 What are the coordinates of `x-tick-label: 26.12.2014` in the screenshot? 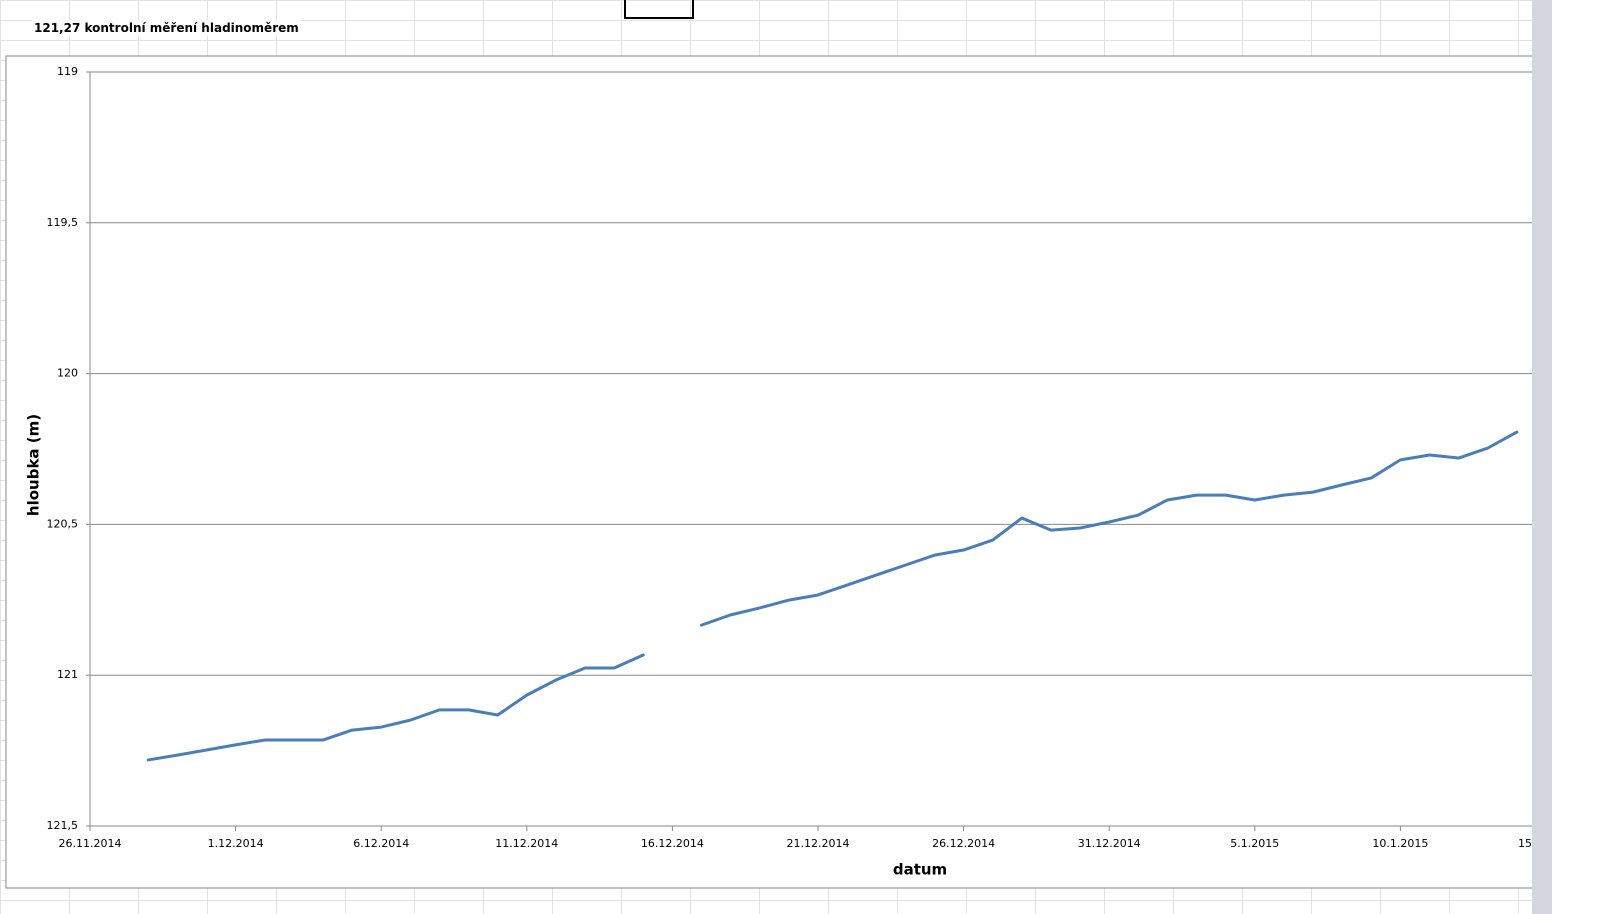 It's located at (963, 843).